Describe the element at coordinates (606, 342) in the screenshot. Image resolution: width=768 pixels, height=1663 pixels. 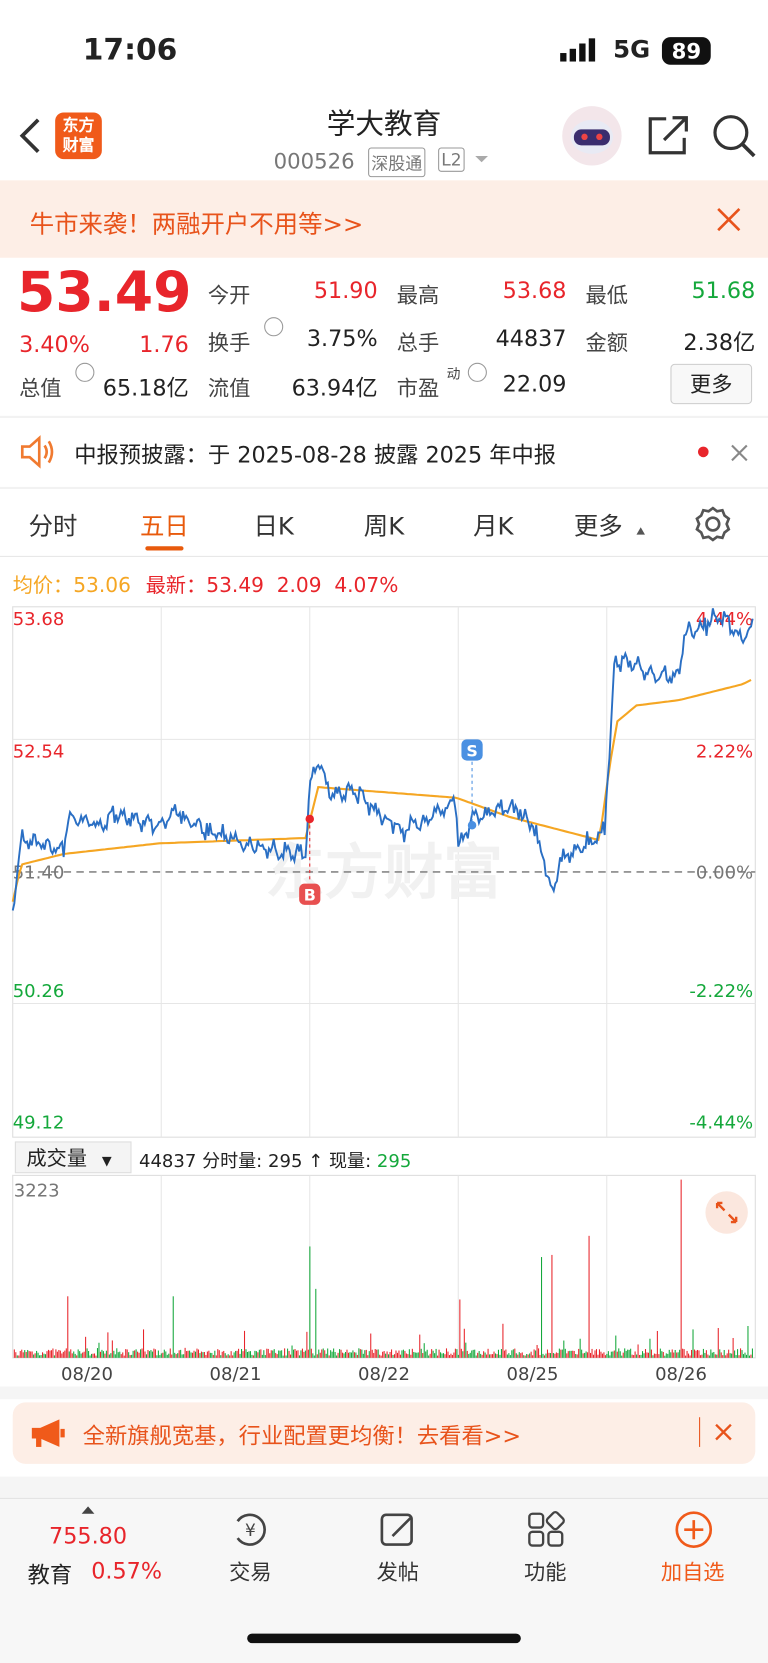
I see `stat-label: 金额` at that location.